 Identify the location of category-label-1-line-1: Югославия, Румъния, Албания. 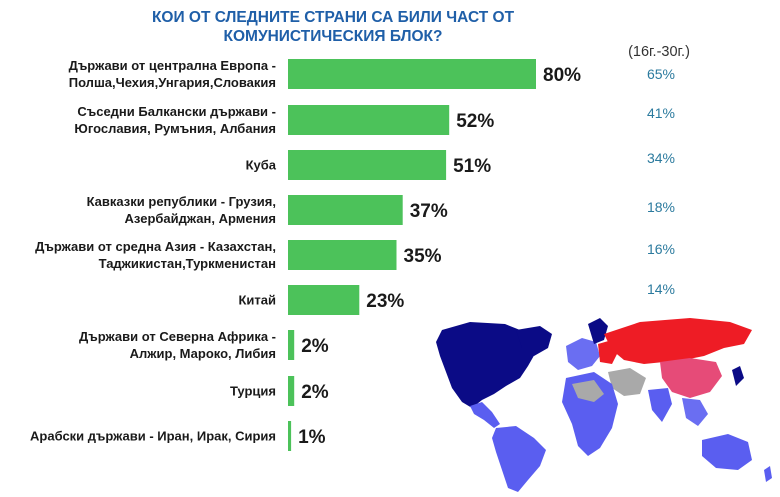
(175, 128).